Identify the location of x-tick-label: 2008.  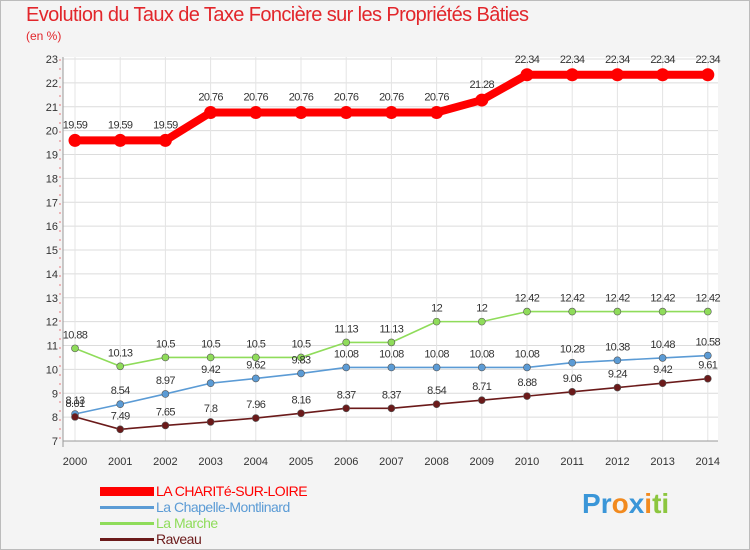
(436, 462).